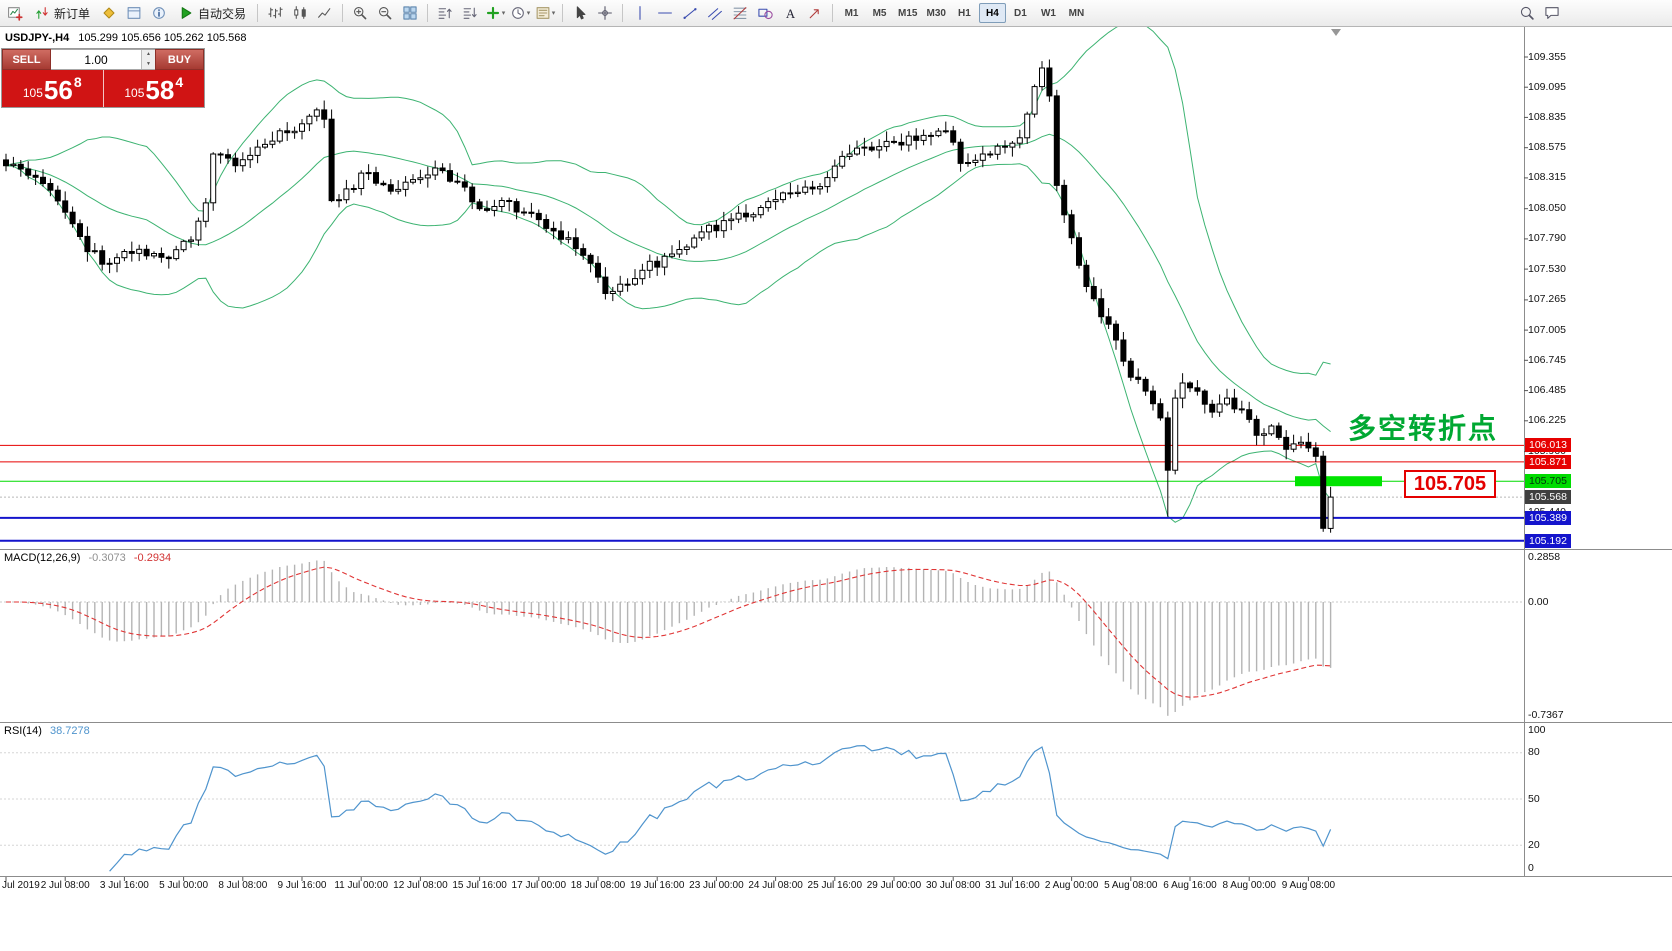 This screenshot has height=951, width=1672. What do you see at coordinates (420, 885) in the screenshot?
I see `time-axis-label: 12 Jul 08:00` at bounding box center [420, 885].